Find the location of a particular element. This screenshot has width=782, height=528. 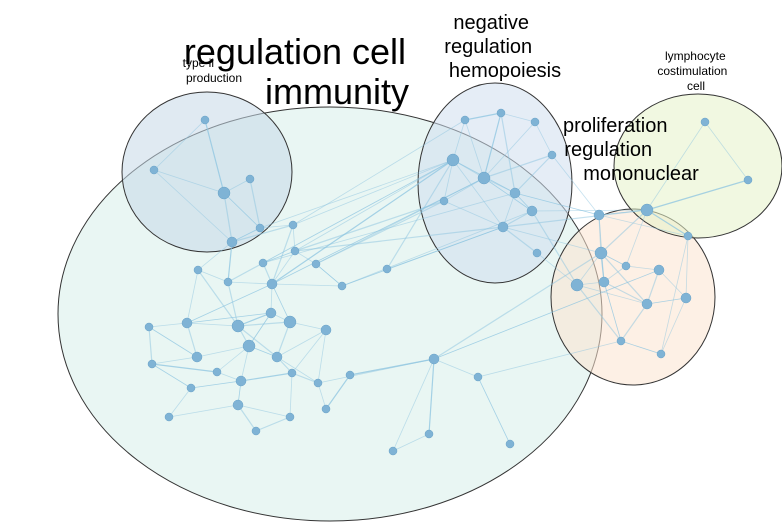

cluster-label-immunity: regulation cell immunity is located at coordinates (300, 71).